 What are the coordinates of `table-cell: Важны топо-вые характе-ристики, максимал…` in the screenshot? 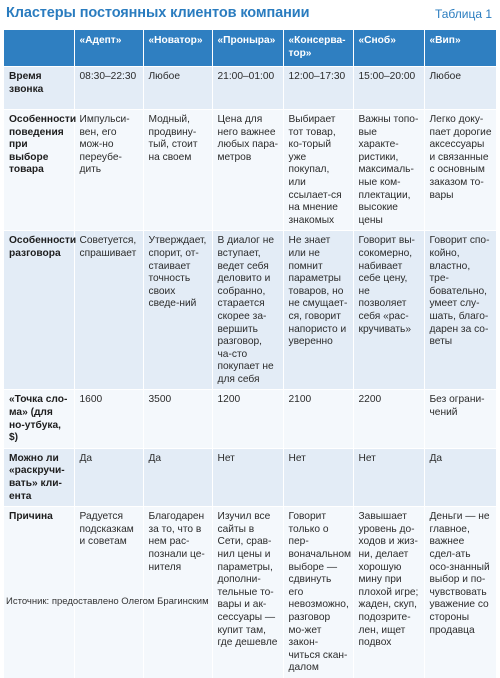 It's located at (388, 170).